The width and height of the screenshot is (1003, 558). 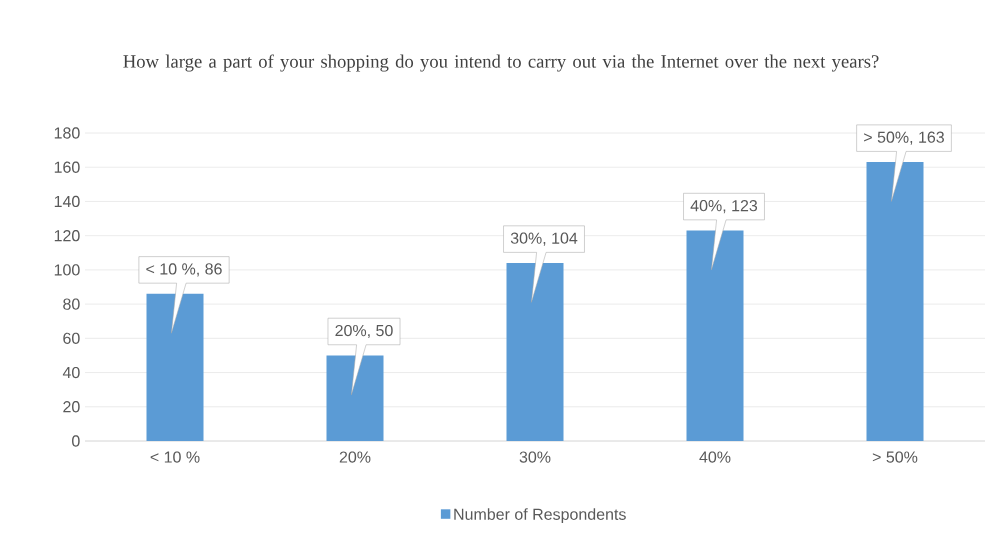 I want to click on x-tick-label: 20%, so click(x=355, y=457).